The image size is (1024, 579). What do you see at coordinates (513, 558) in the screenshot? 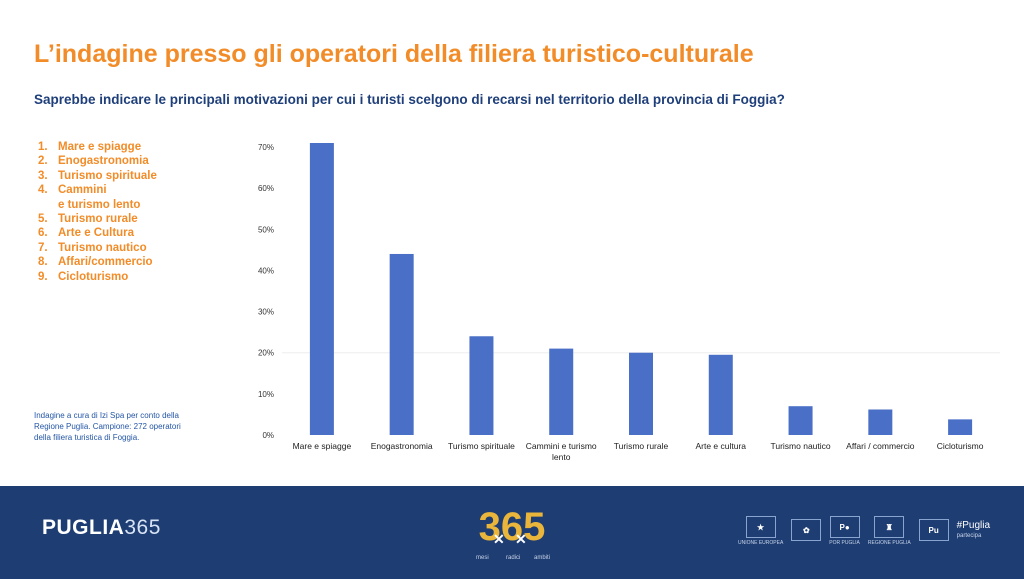
I see `svg-text: radici` at bounding box center [513, 558].